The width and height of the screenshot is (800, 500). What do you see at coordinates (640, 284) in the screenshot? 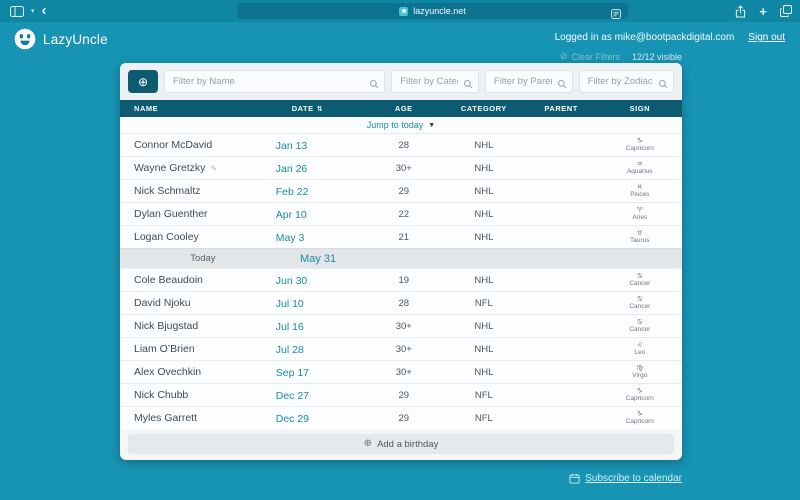
I see `zodiac-name: Cancer` at bounding box center [640, 284].